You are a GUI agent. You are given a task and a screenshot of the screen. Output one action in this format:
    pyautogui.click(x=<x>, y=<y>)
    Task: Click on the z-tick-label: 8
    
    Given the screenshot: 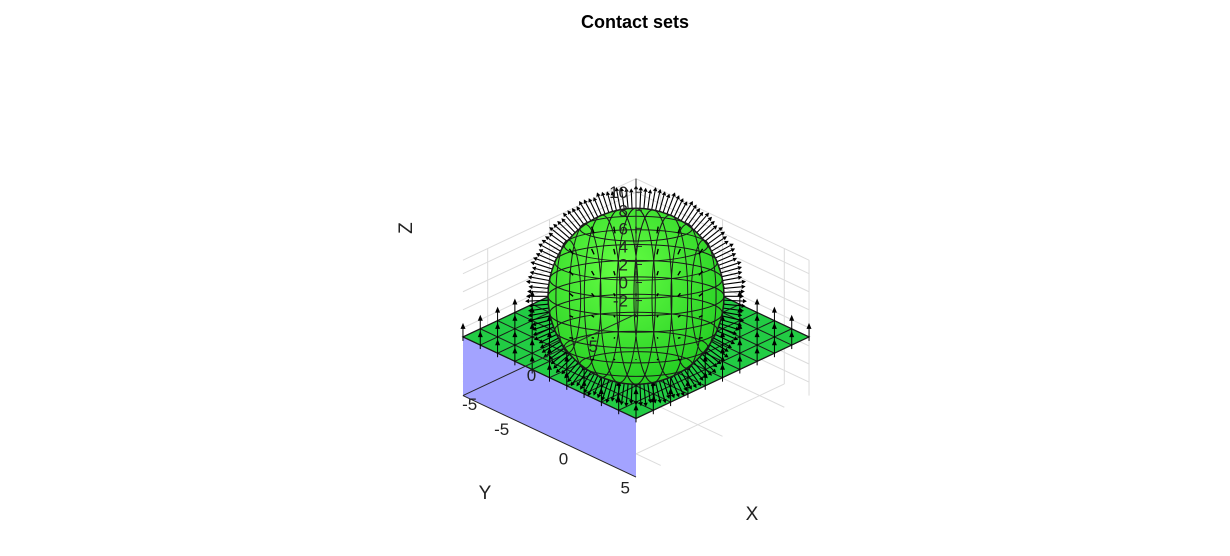 What is the action you would take?
    pyautogui.click(x=623, y=210)
    